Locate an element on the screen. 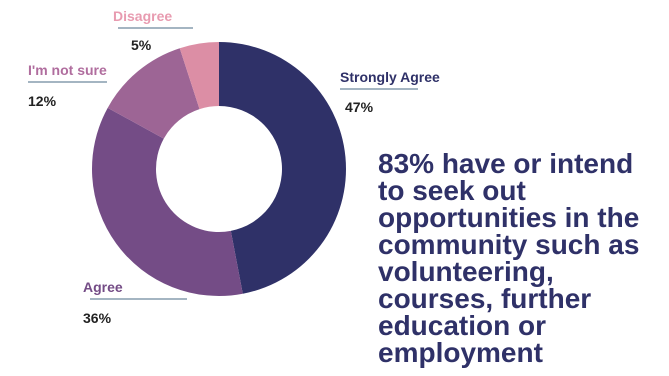 The image size is (669, 376). headline-line: community such as is located at coordinates (509, 244).